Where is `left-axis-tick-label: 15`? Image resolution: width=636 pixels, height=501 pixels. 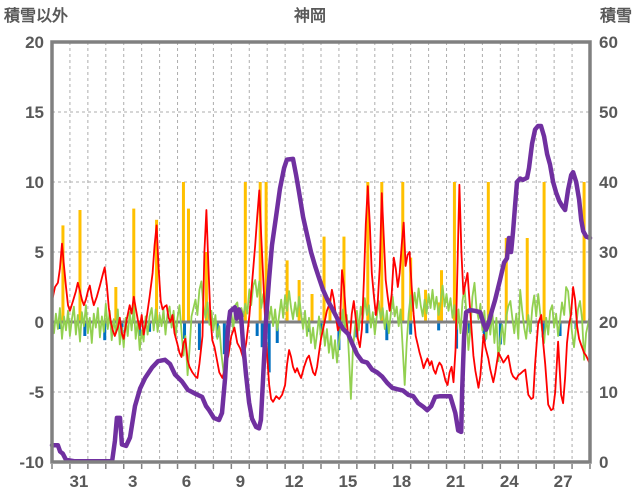 left-axis-tick-label: 15 is located at coordinates (34, 112).